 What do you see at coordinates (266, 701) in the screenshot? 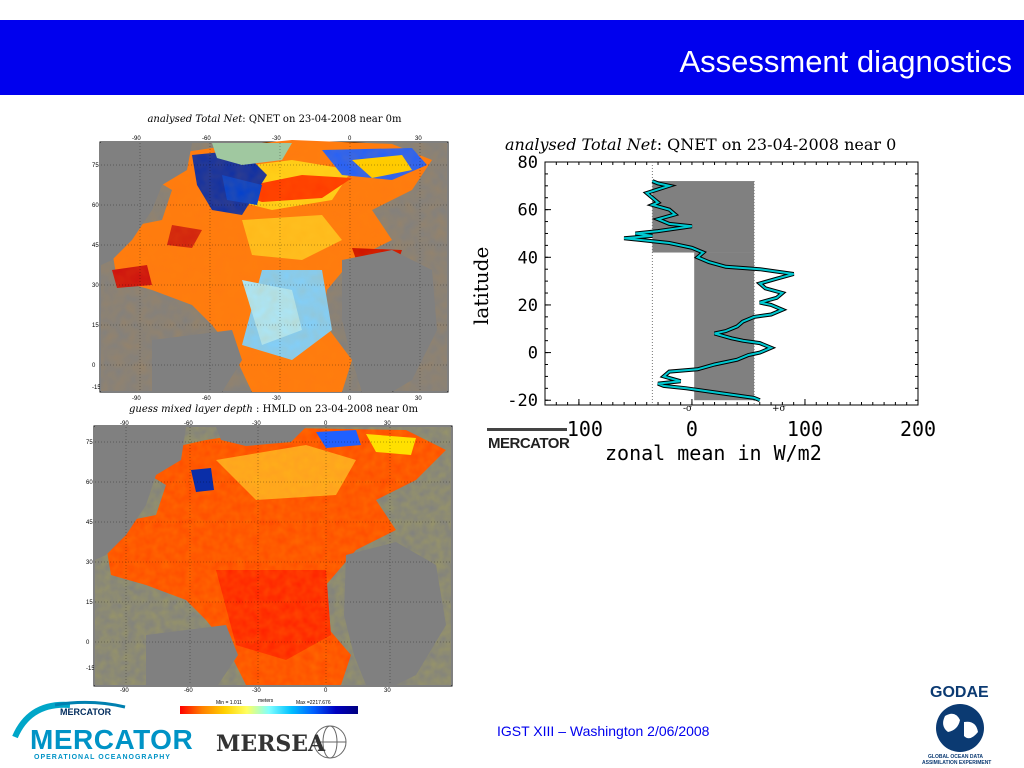
I see `colorbar-unit: meters` at bounding box center [266, 701].